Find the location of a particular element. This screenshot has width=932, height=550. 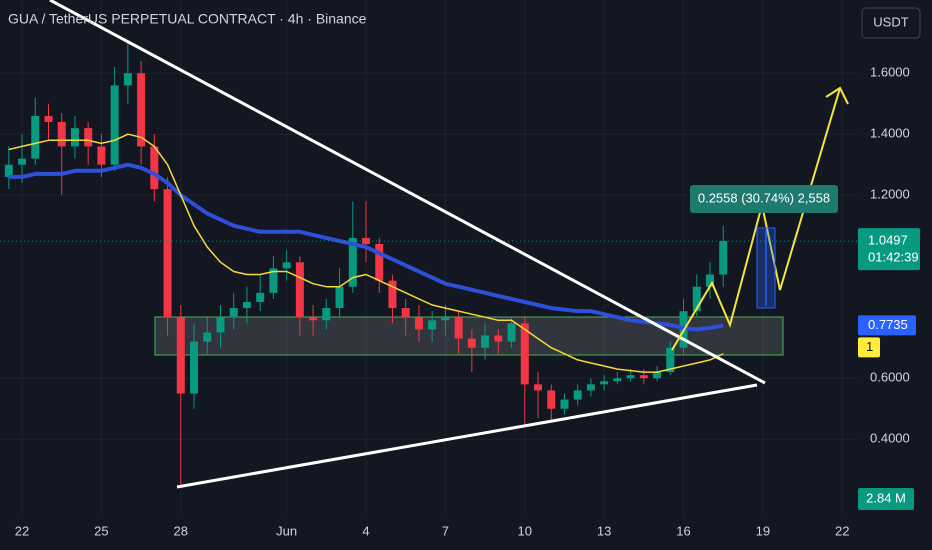

x-tick-label: 7 is located at coordinates (445, 530).